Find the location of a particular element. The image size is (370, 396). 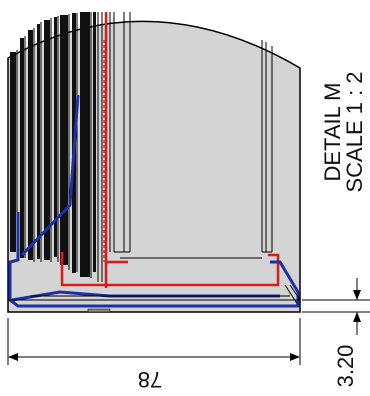

thickness-dimension is located at coordinates (336, 306).